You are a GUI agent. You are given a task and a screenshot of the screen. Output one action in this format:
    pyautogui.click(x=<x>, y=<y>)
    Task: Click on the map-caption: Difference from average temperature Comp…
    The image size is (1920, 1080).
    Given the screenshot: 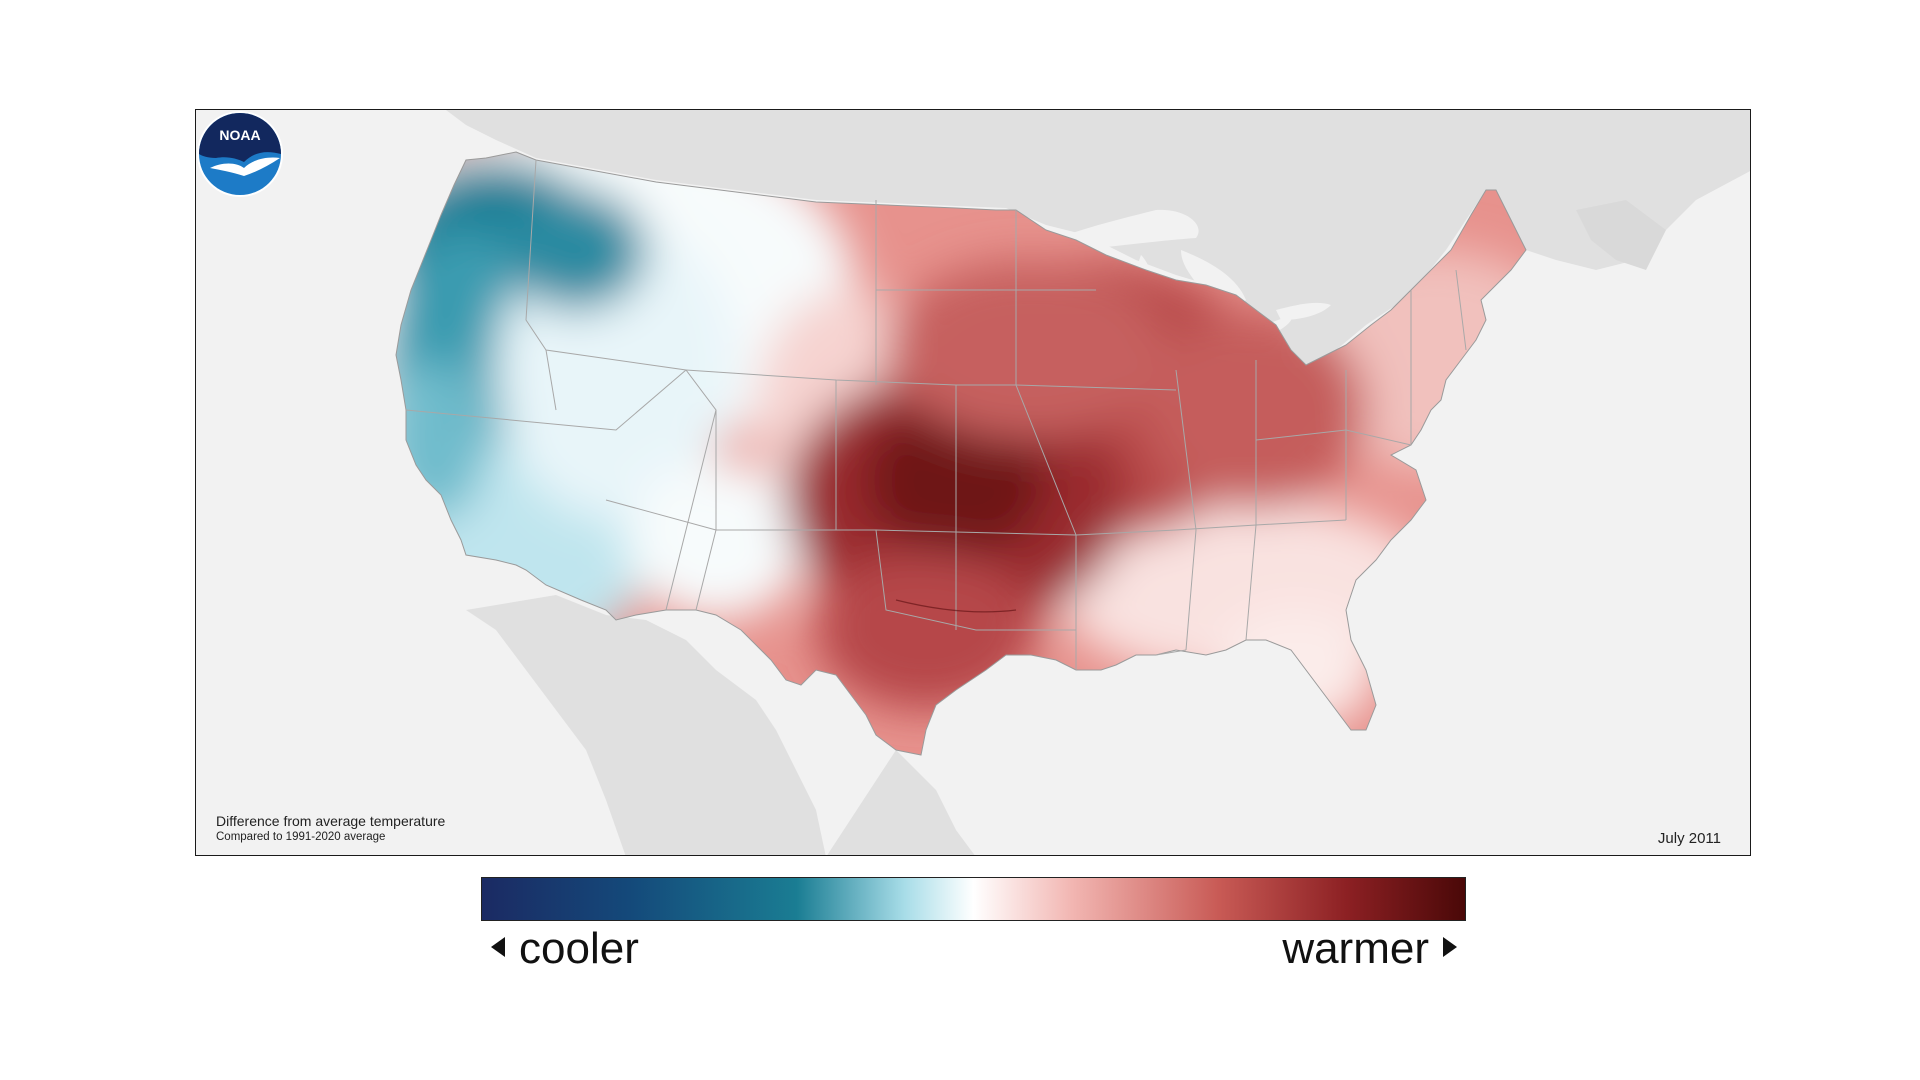 What is the action you would take?
    pyautogui.click(x=330, y=828)
    